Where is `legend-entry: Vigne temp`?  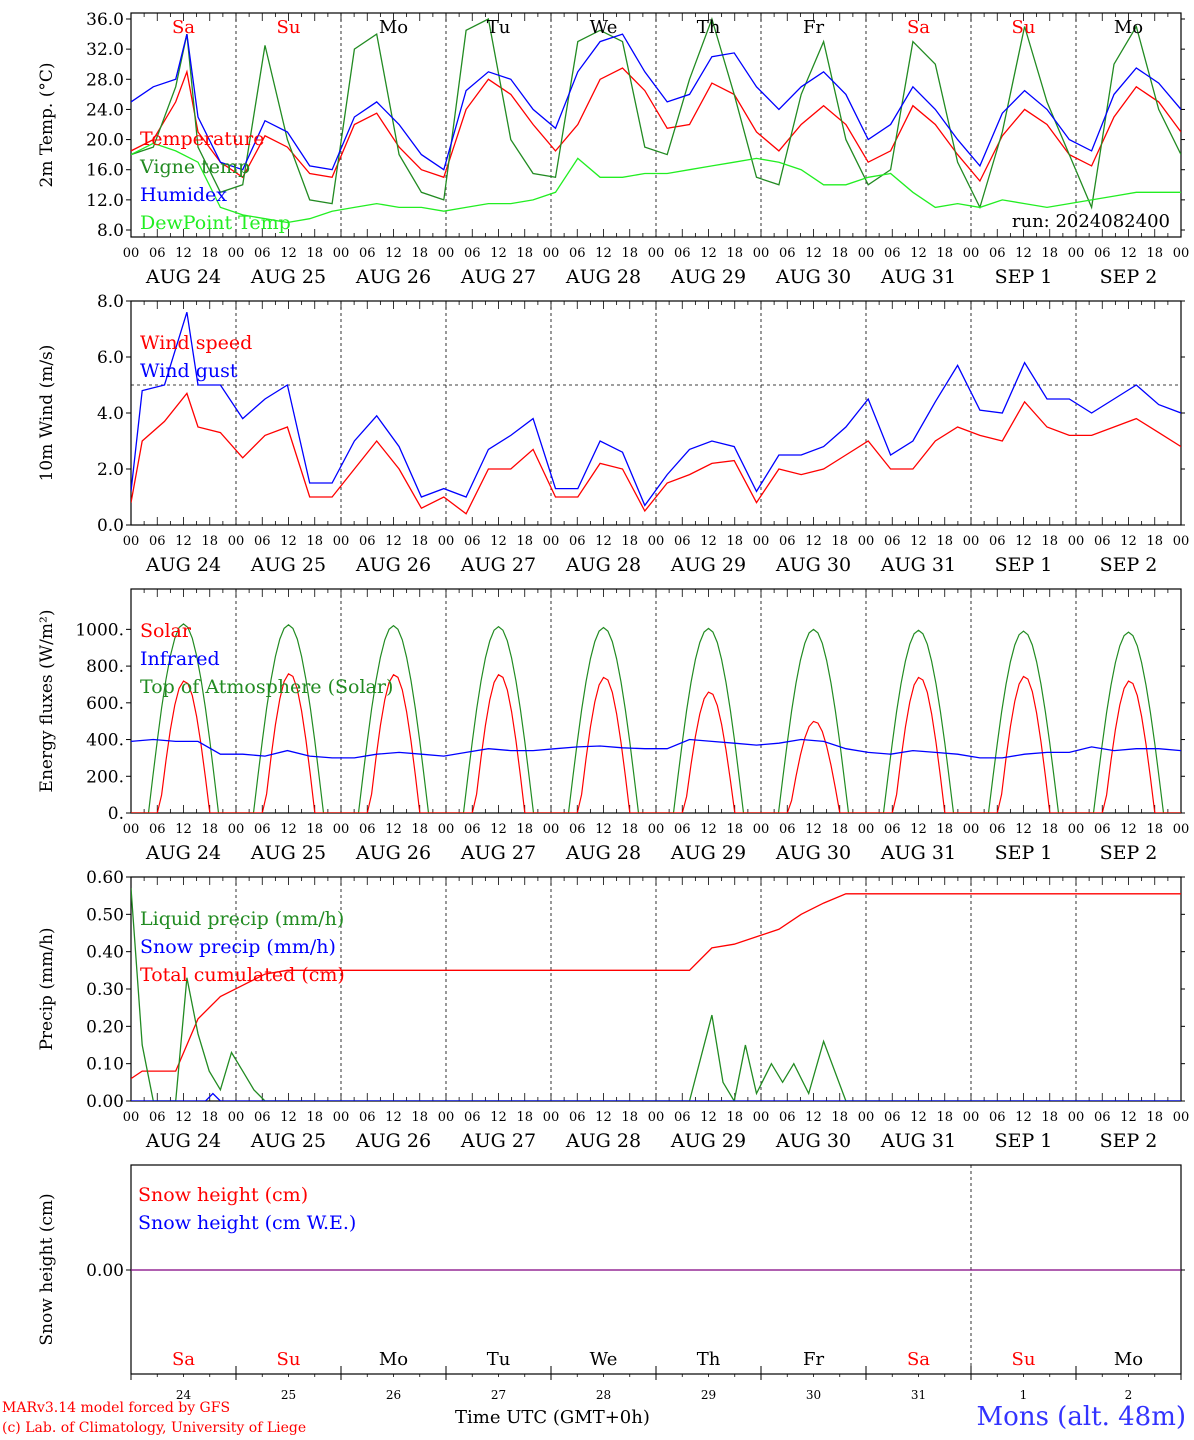 legend-entry: Vigne temp is located at coordinates (194, 167).